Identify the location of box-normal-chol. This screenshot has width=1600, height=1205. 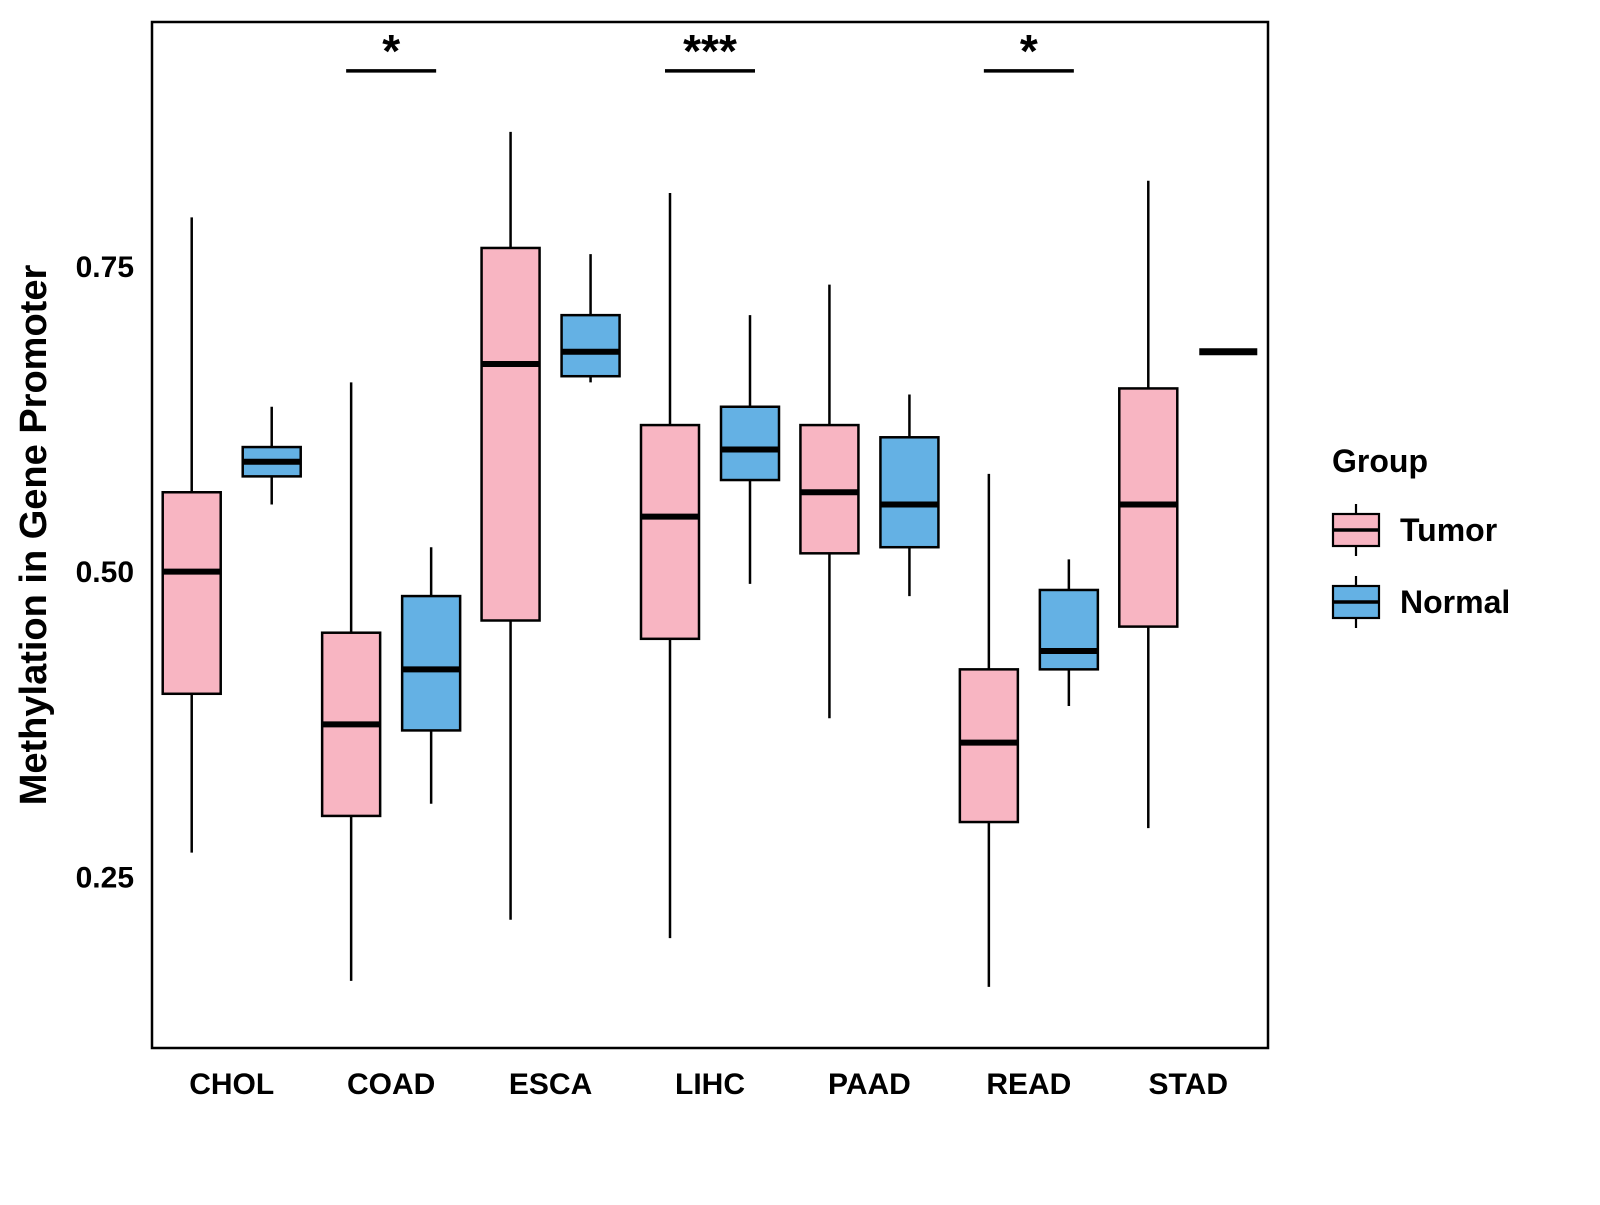
(271, 455).